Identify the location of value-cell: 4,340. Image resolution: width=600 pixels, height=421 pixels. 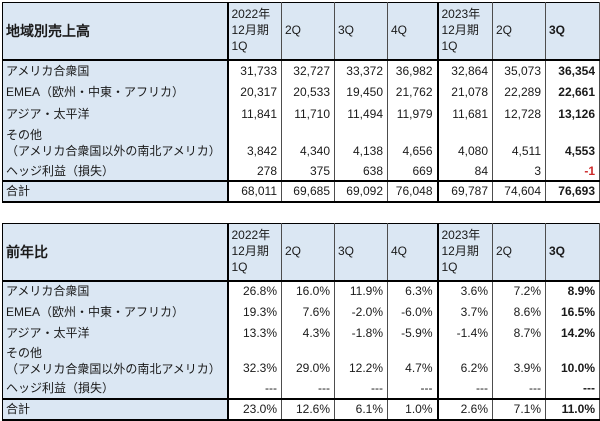
(308, 143).